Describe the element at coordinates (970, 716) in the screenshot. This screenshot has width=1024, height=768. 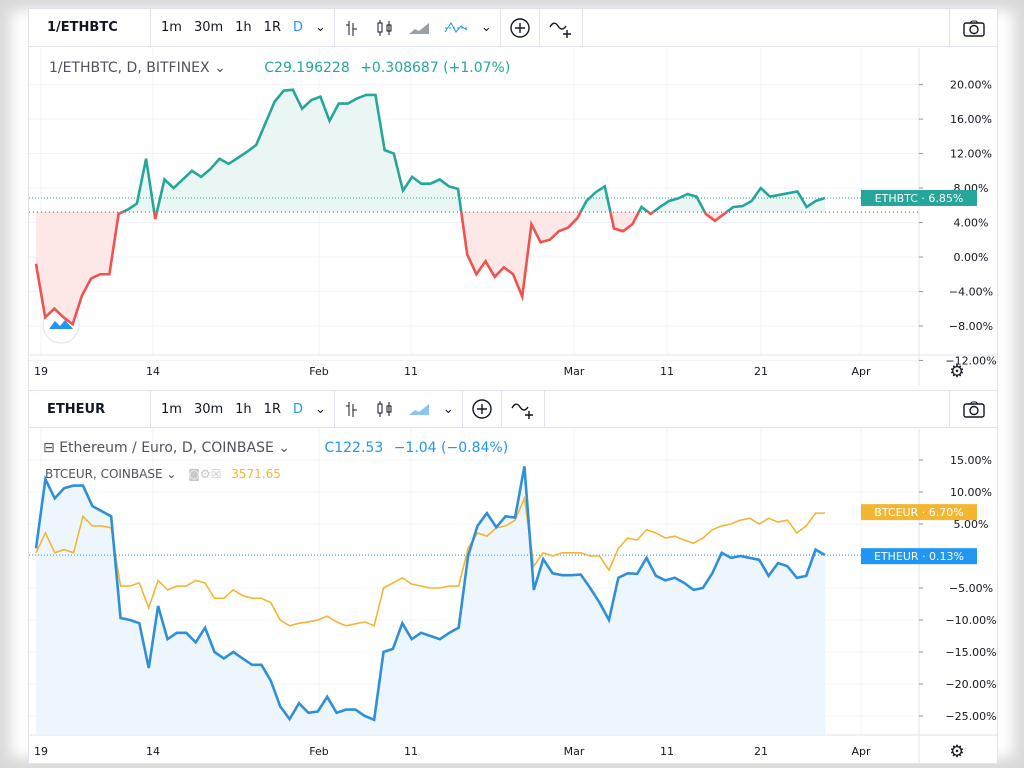
I see `price-tick-label: −25.00%` at that location.